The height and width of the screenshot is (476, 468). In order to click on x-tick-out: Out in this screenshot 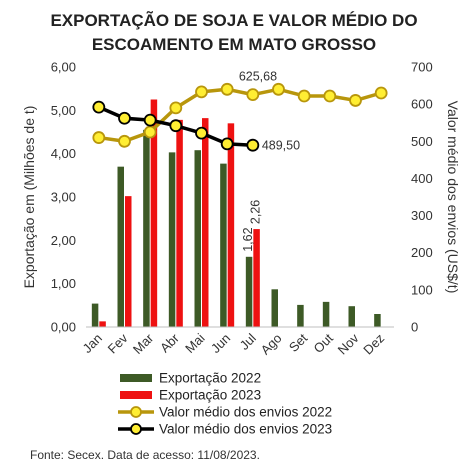, I will do `click(324, 343)`.